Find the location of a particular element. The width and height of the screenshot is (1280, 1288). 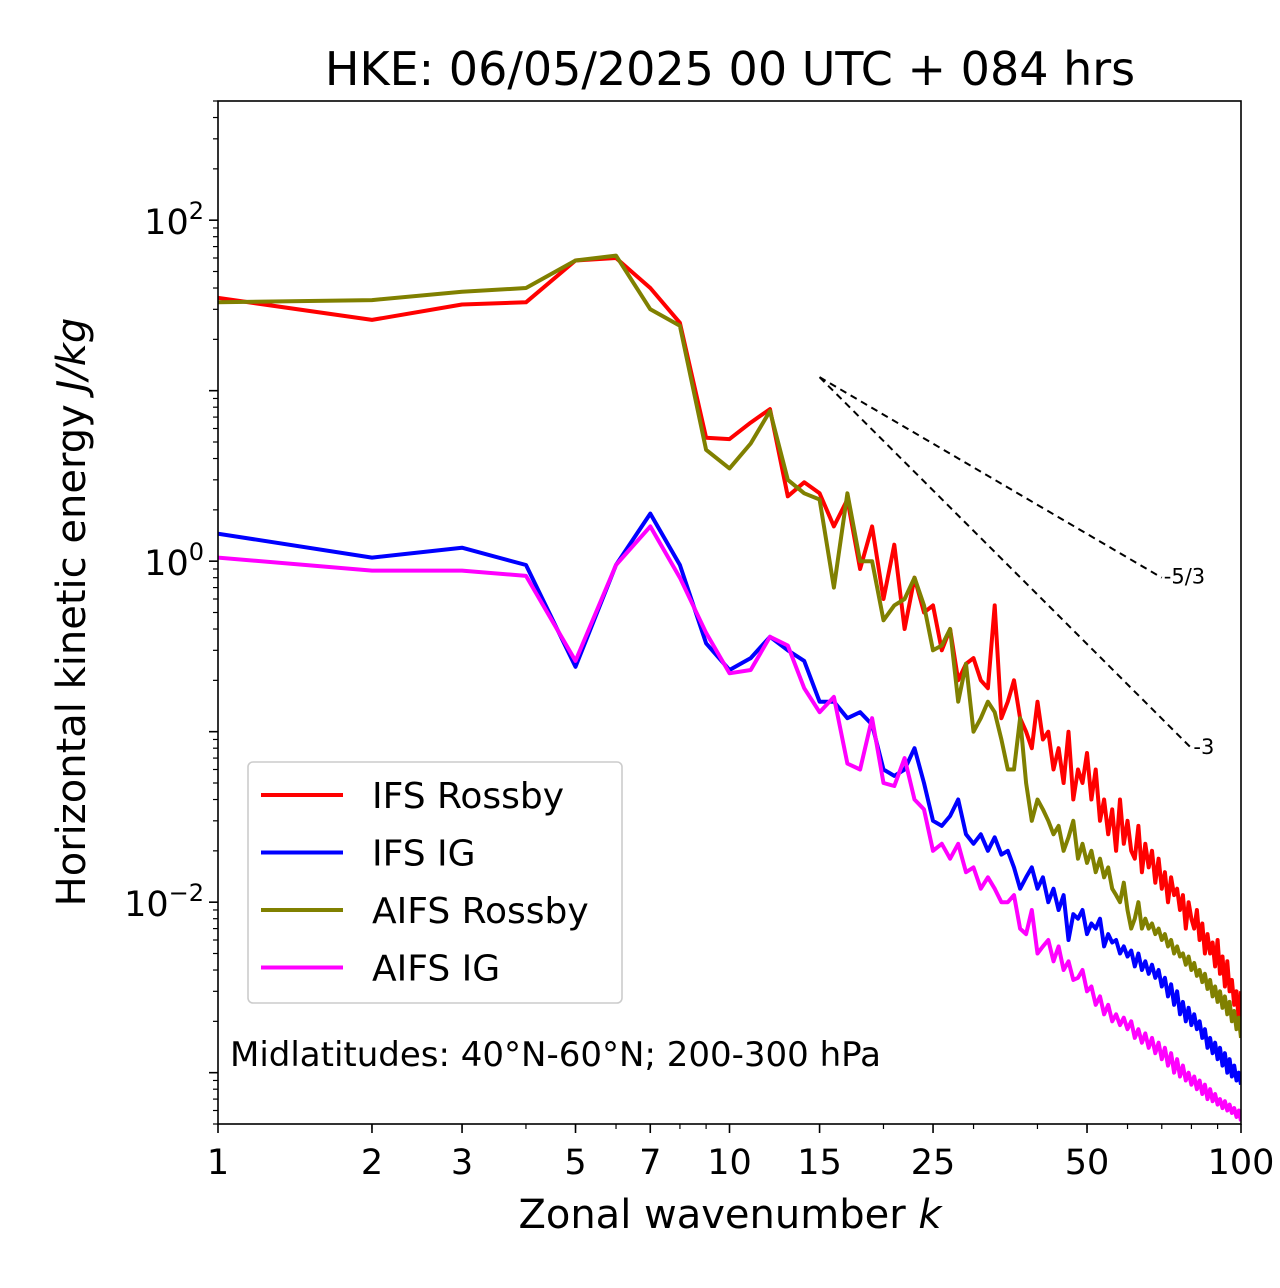

legend-label: AIFS Rossby is located at coordinates (480, 911).